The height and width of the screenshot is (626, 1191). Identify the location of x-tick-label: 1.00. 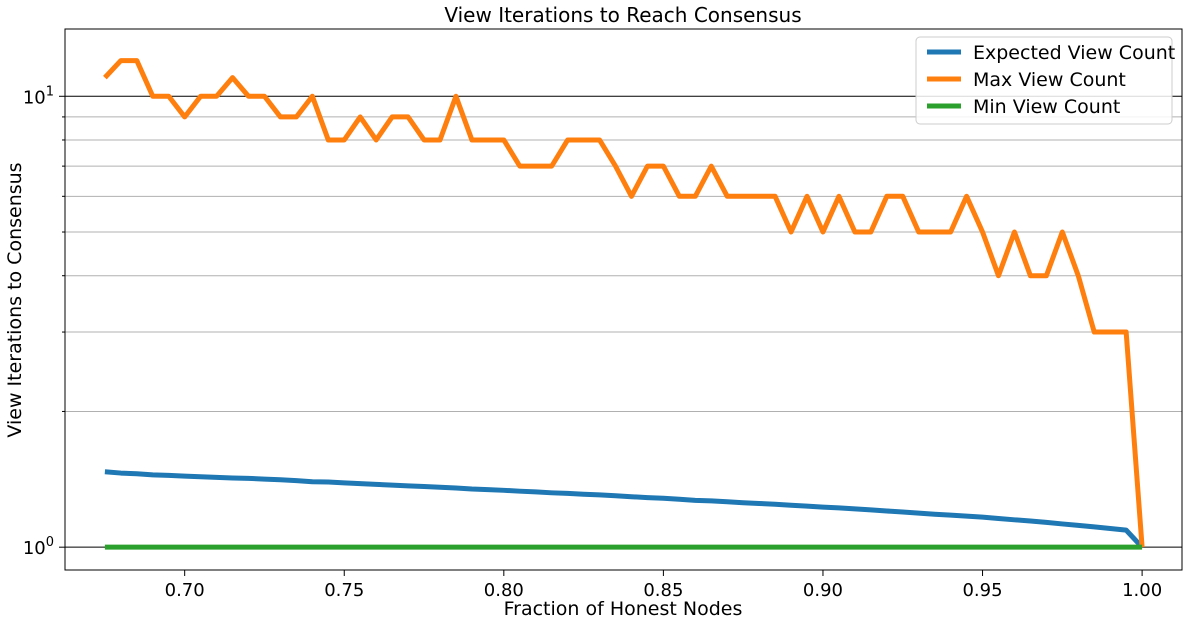
(1142, 590).